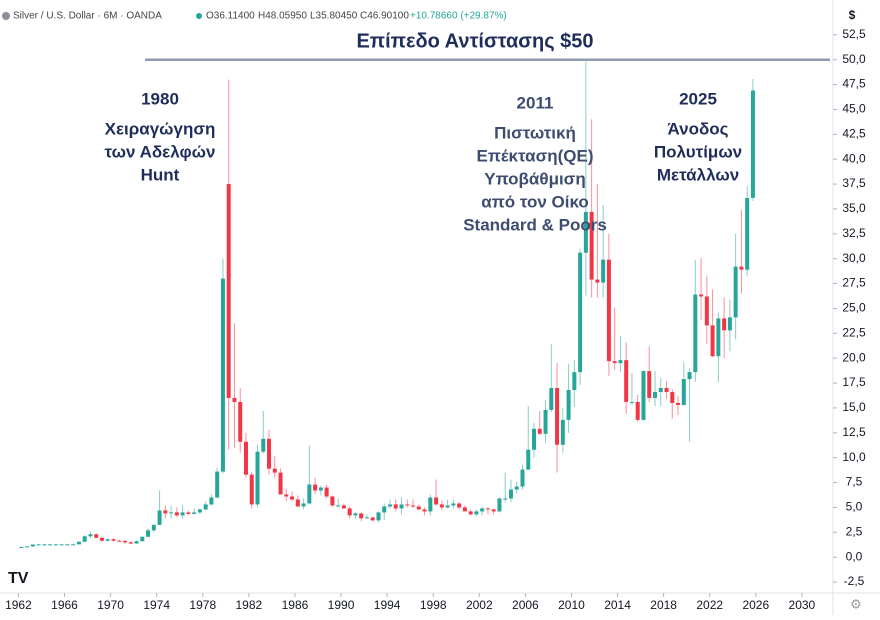  What do you see at coordinates (854, 357) in the screenshot?
I see `y-tick-label: 20,0` at bounding box center [854, 357].